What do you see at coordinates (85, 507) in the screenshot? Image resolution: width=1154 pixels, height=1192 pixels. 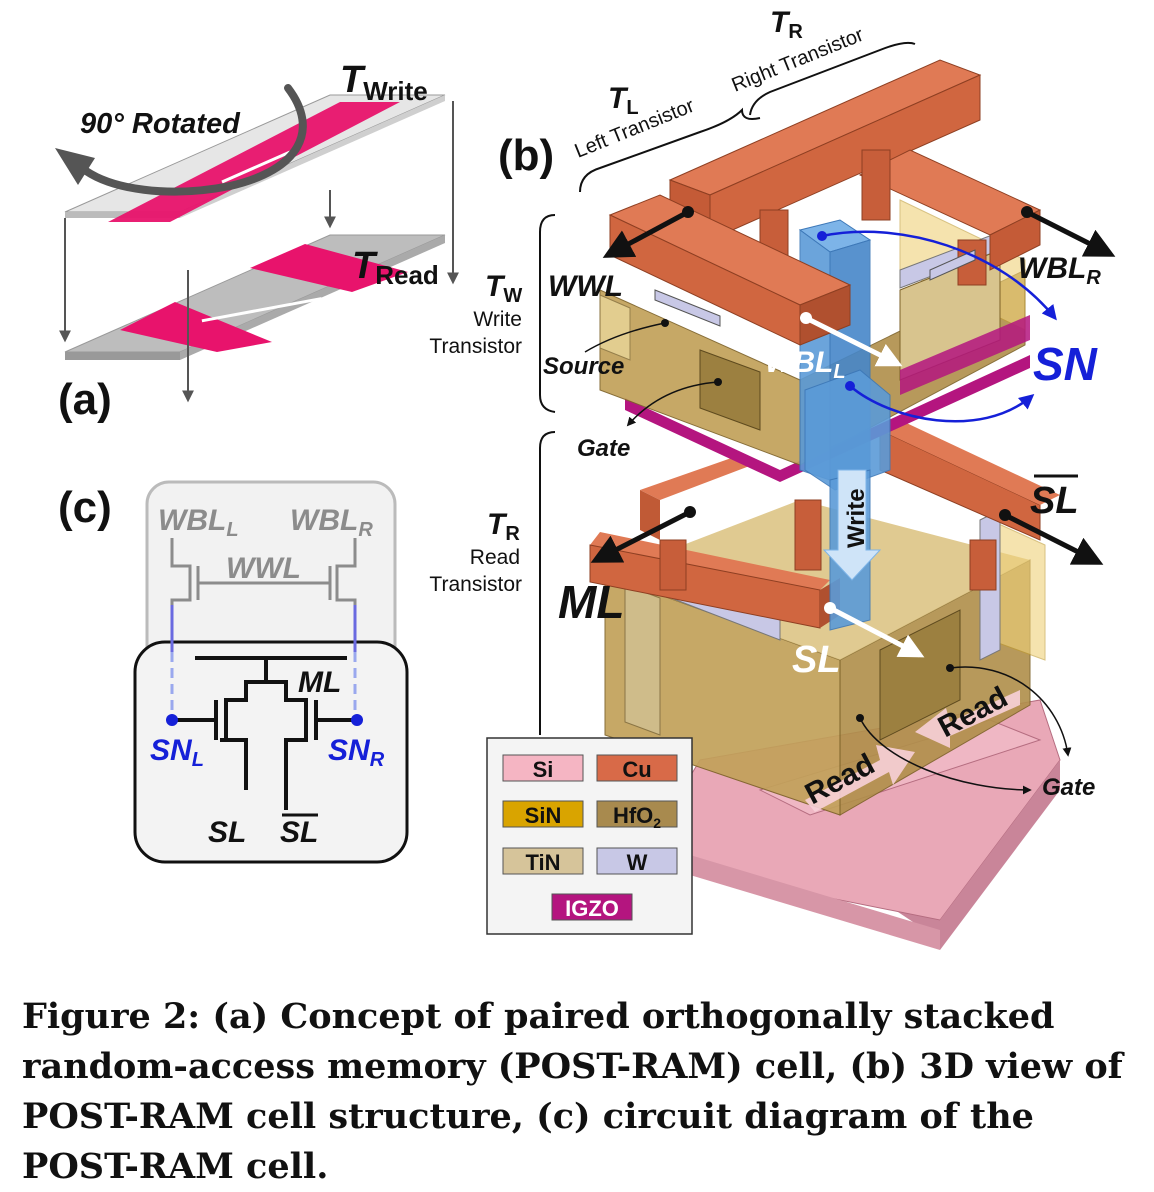 I see `panel-c-label: (c)` at bounding box center [85, 507].